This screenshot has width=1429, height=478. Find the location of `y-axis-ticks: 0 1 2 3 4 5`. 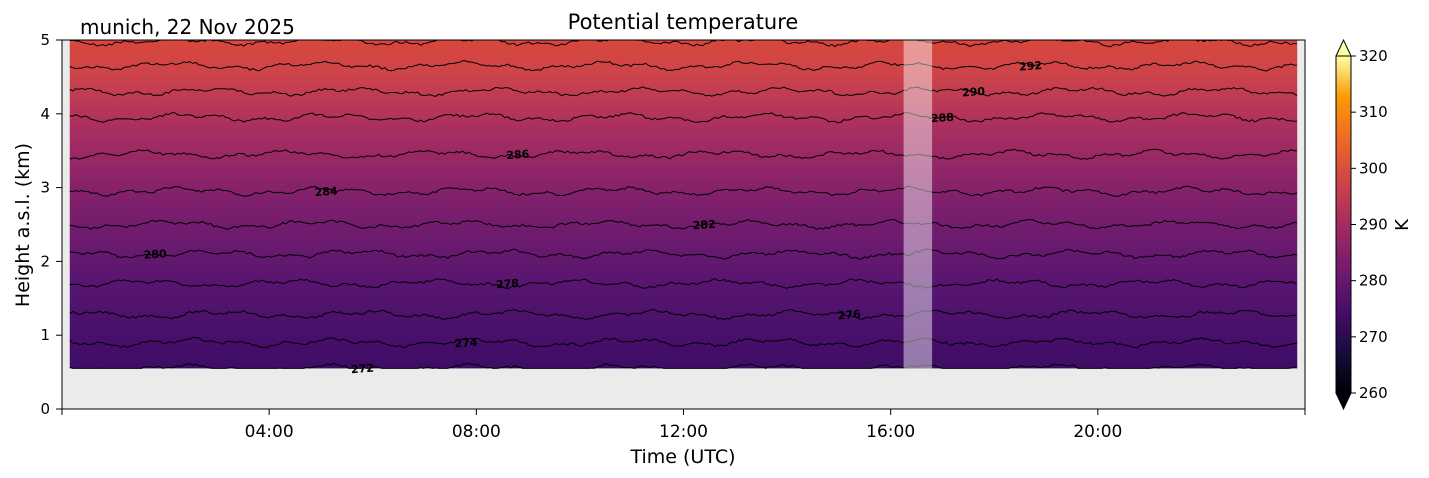

y-axis-ticks: 0 1 2 3 4 5 is located at coordinates (51, 224).